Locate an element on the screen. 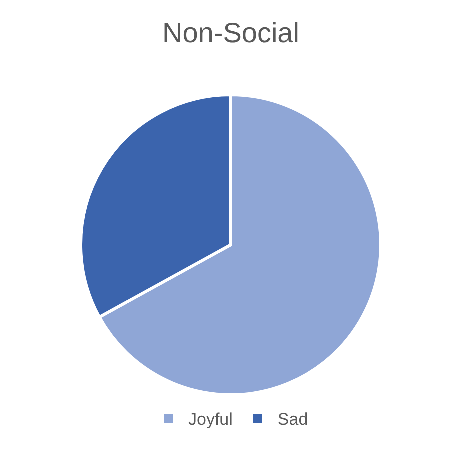 The width and height of the screenshot is (462, 470). legend-label: Joyful is located at coordinates (210, 420).